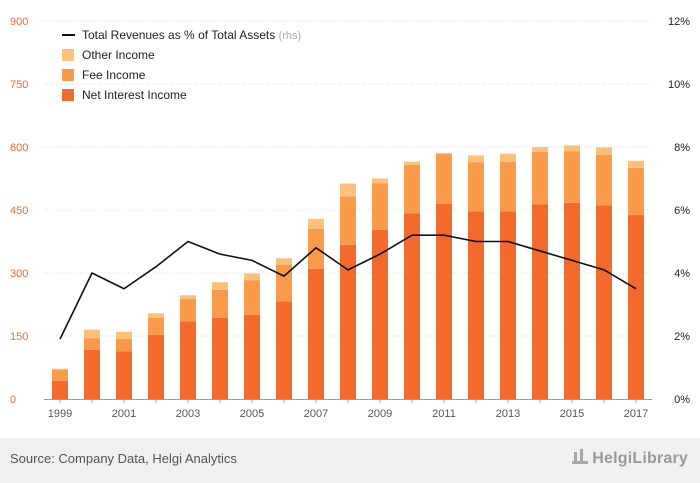 The width and height of the screenshot is (700, 483). I want to click on y-right-tick-label: 8%, so click(682, 148).